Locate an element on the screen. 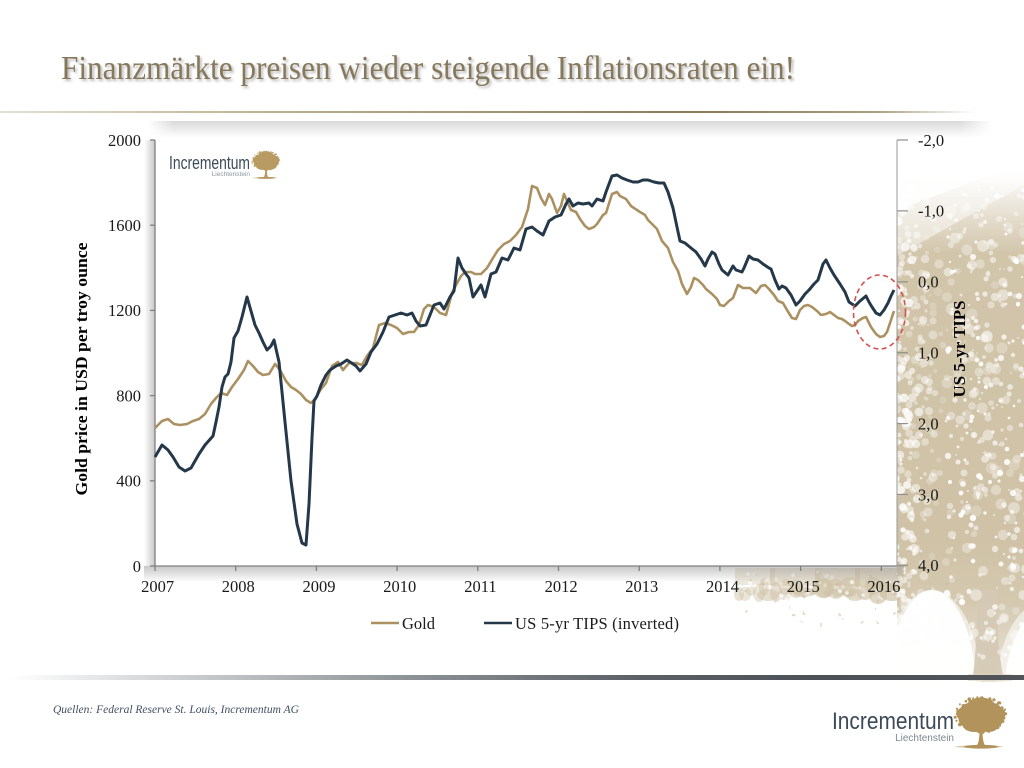 This screenshot has height=768, width=1024. svg-text: Gold is located at coordinates (419, 623).